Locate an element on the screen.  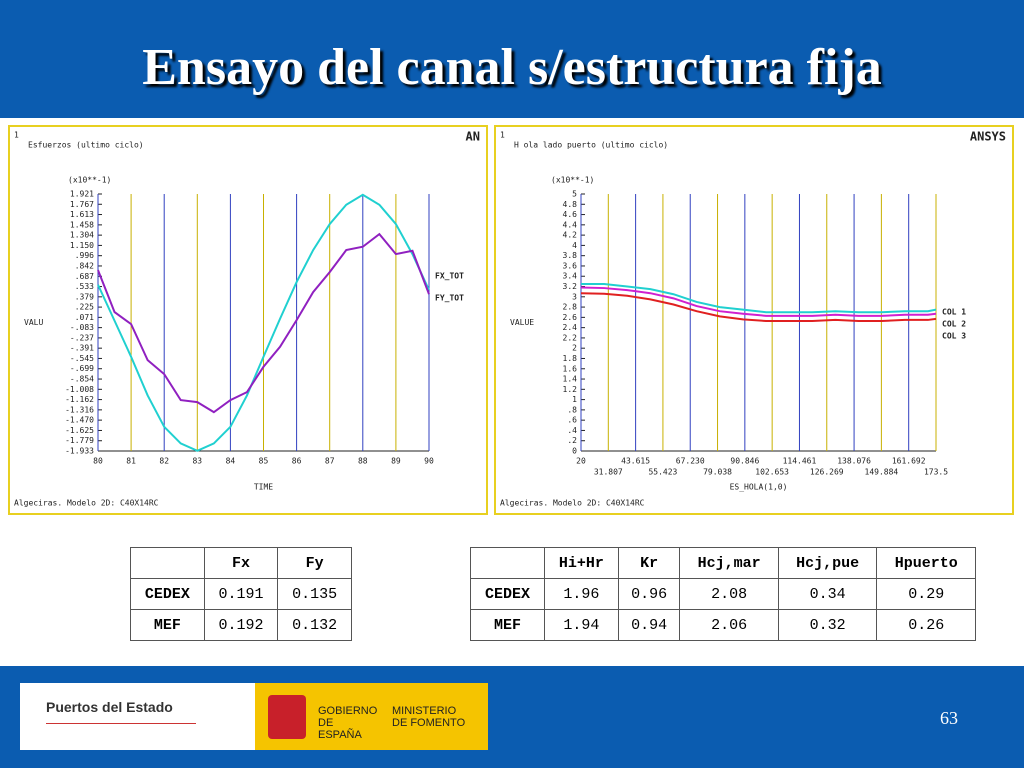
table-cell: 1.94 is located at coordinates (581, 625).